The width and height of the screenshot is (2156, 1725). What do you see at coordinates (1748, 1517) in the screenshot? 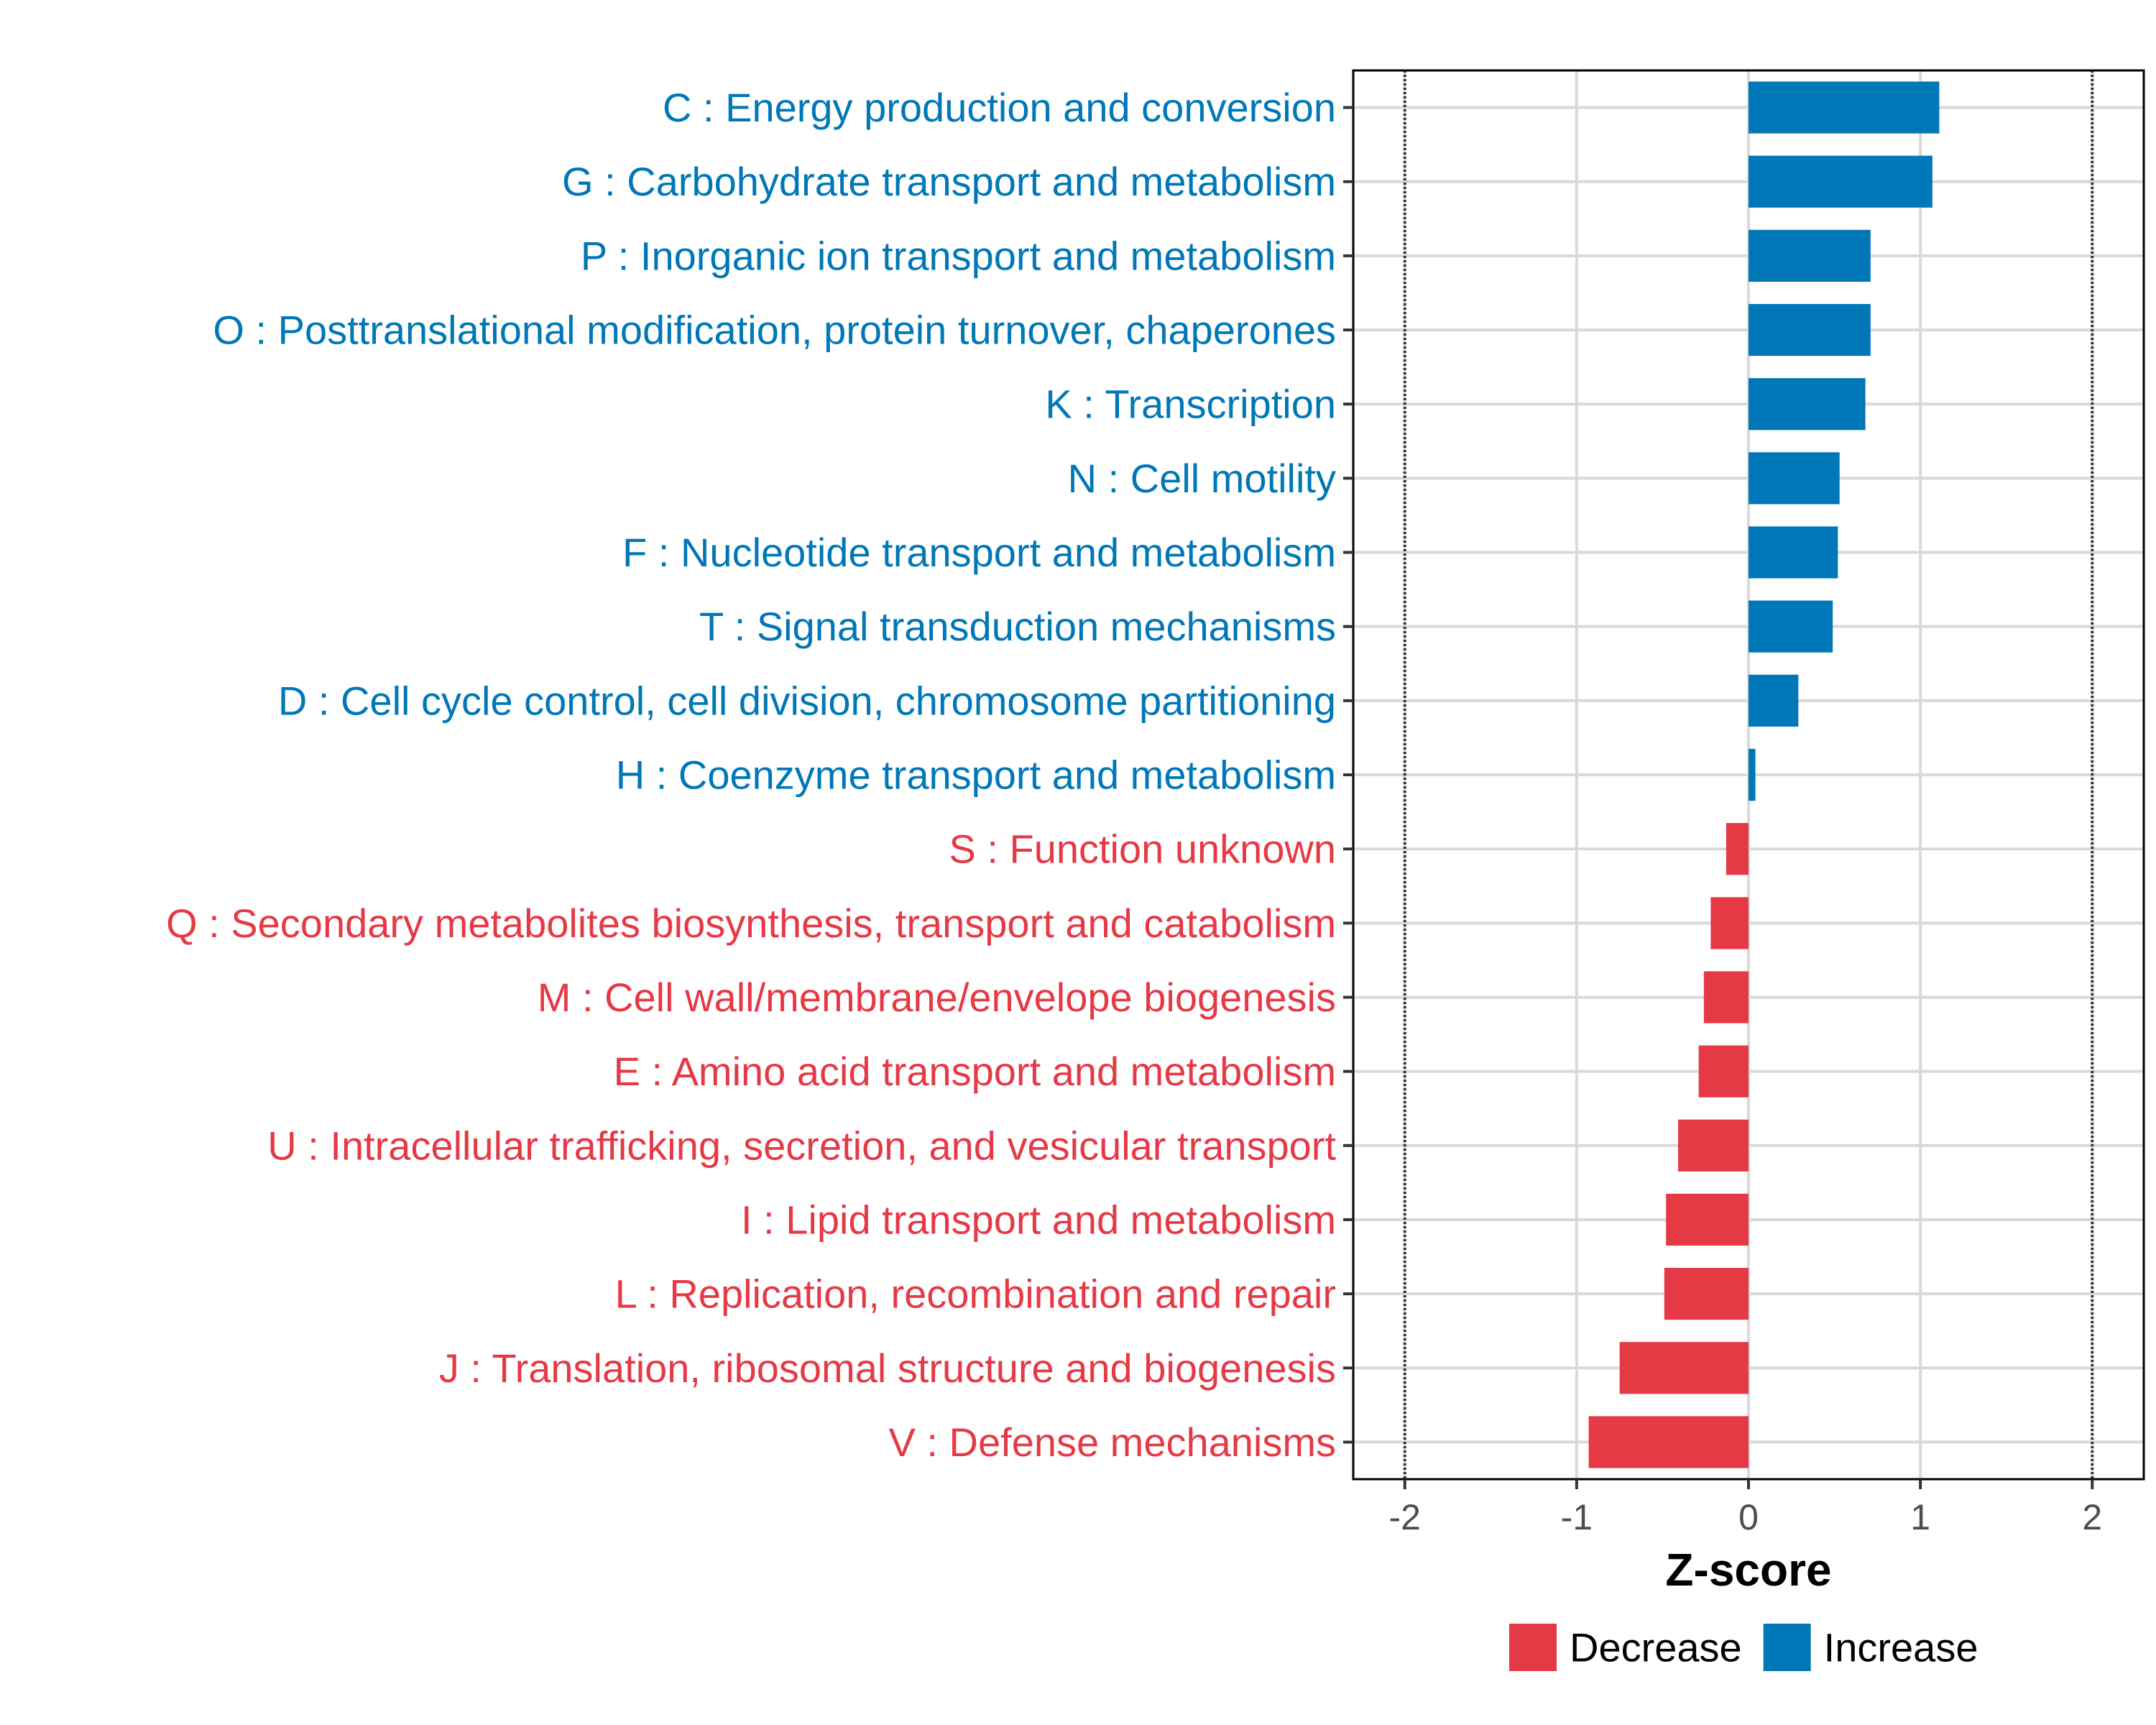
I see `x-tick-label: 0` at bounding box center [1748, 1517].